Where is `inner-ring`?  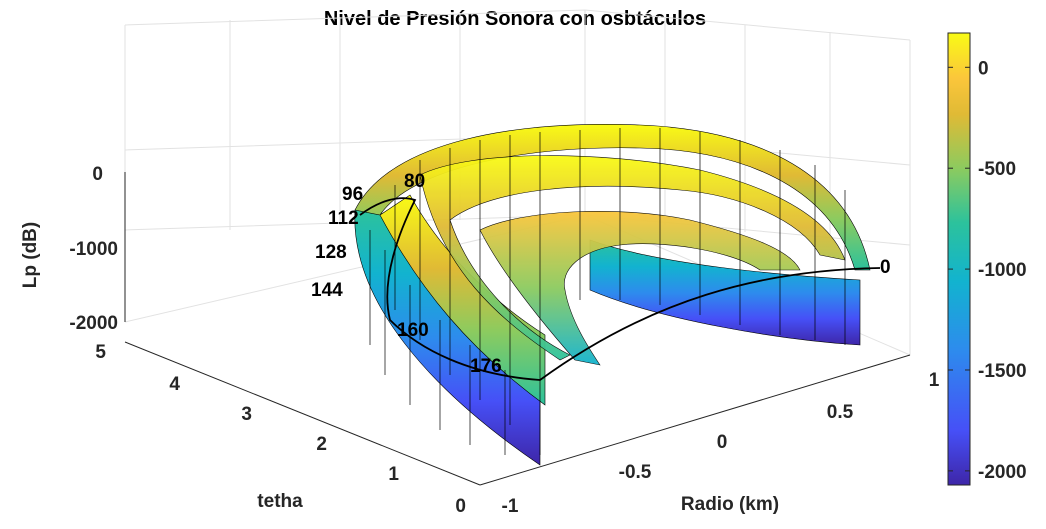 inner-ring is located at coordinates (640, 288).